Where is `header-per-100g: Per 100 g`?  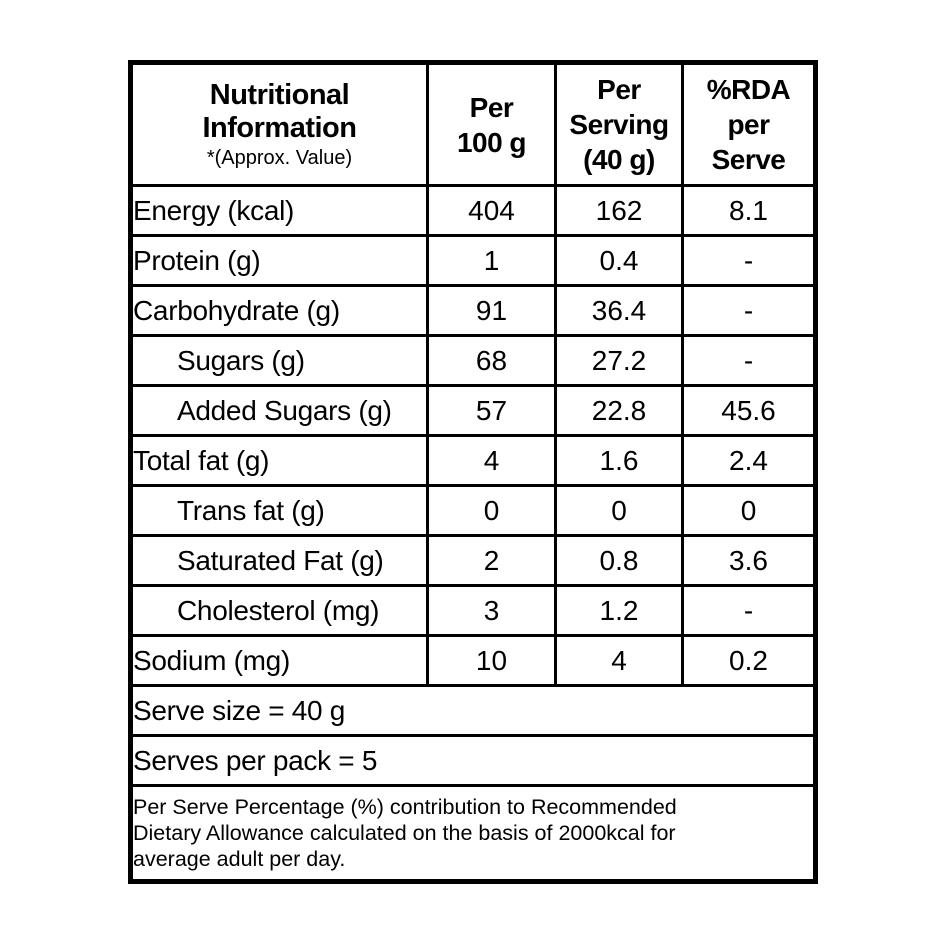
header-per-100g: Per 100 g is located at coordinates (491, 124).